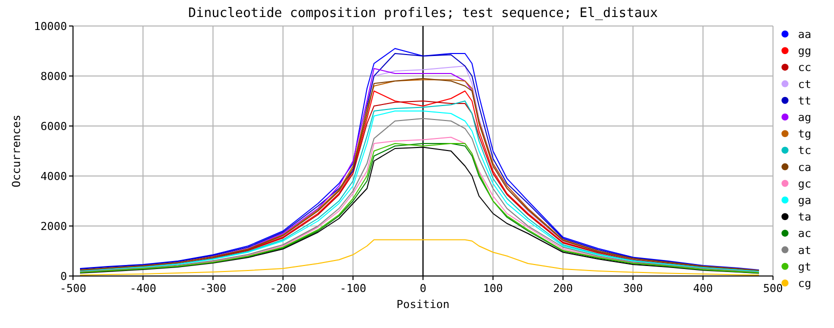  I want to click on x-tick-label: -500, so click(73, 288).